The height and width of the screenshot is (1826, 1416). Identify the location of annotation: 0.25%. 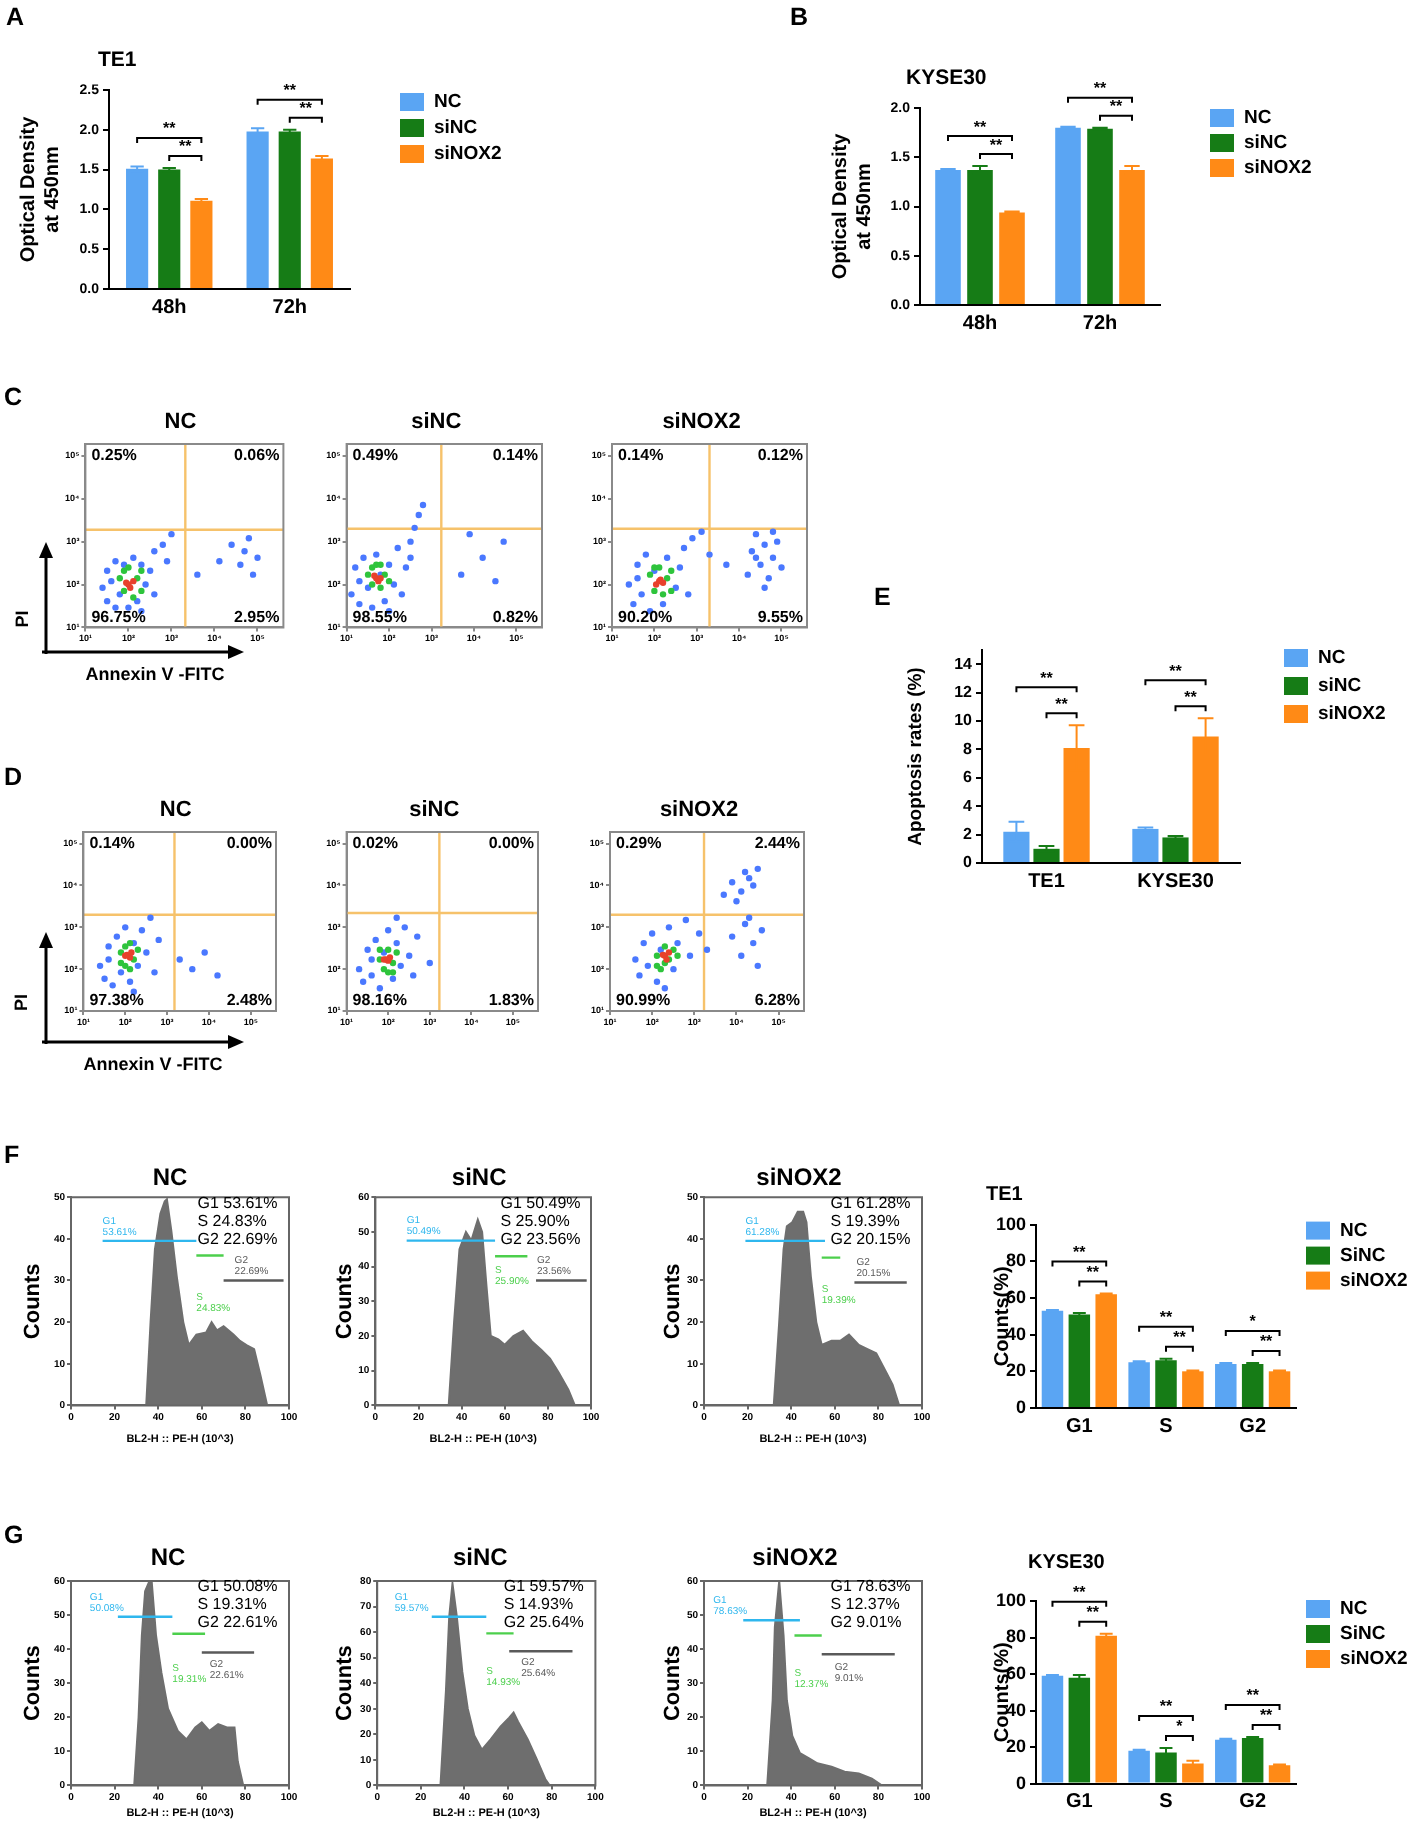
(114, 455).